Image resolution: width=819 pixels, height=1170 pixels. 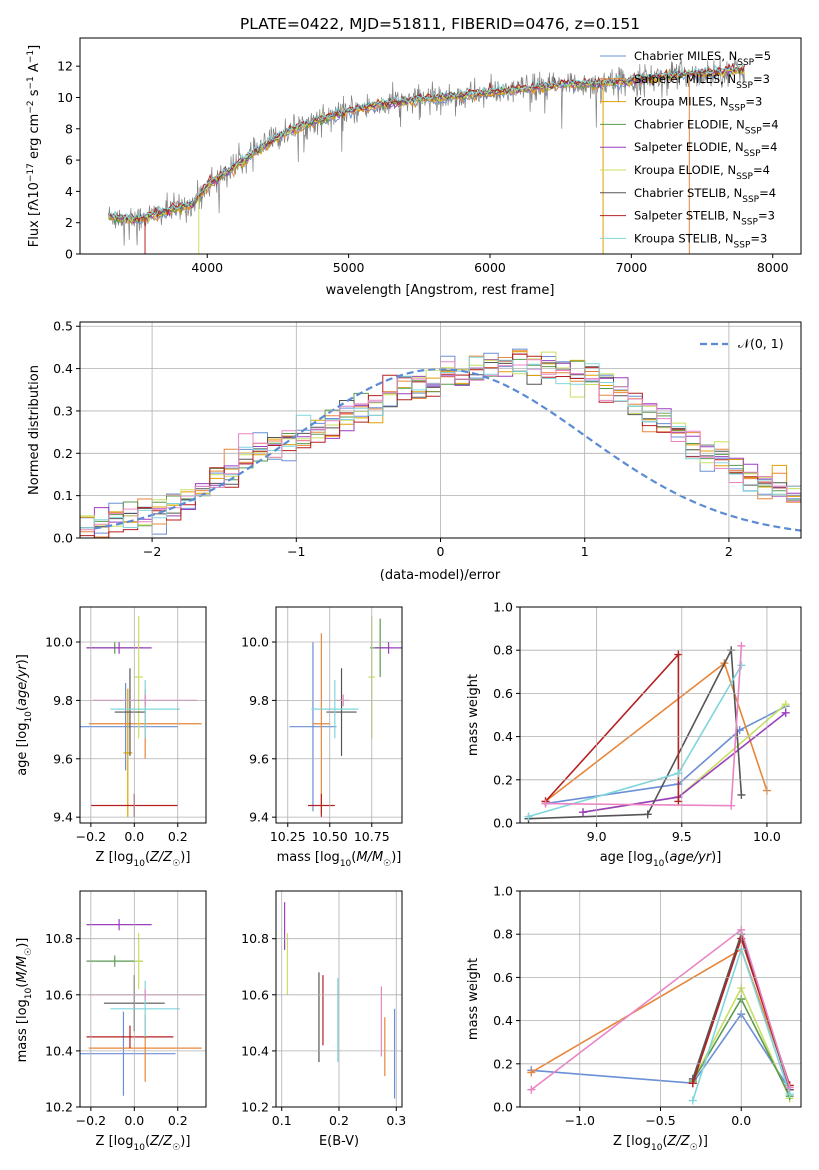 What do you see at coordinates (345, 716) in the screenshot?
I see `age-mass-plot-area` at bounding box center [345, 716].